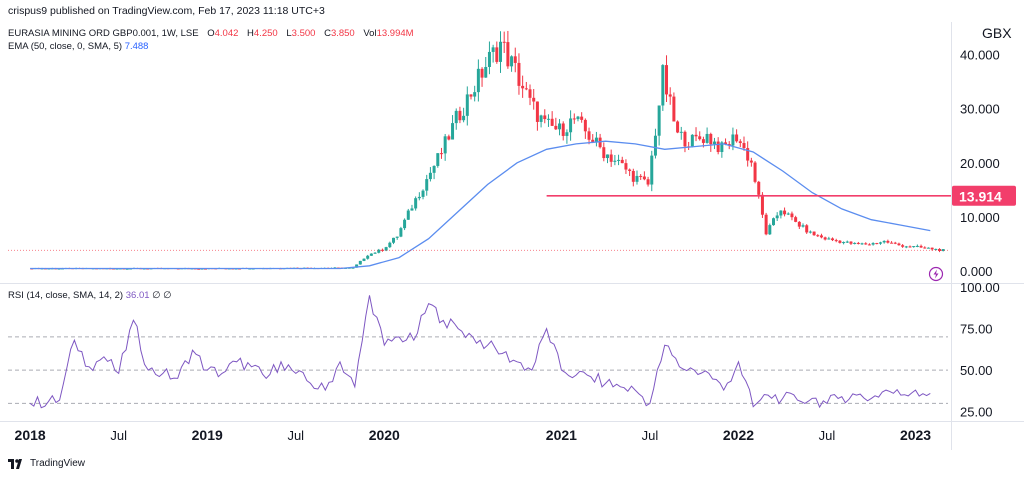 The height and width of the screenshot is (477, 1024). I want to click on tradingview-logo-icon, so click(15, 463).